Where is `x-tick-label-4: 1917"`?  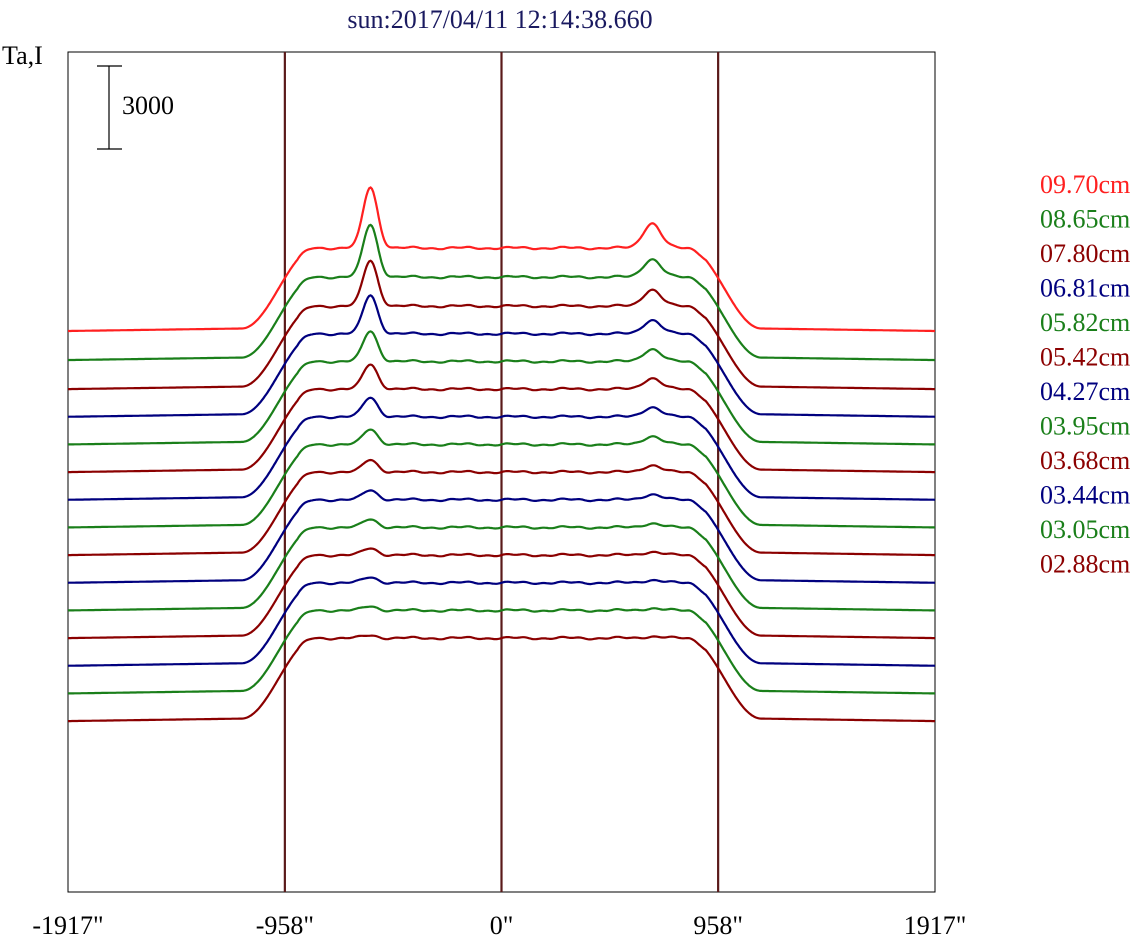
x-tick-label-4: 1917" is located at coordinates (935, 925).